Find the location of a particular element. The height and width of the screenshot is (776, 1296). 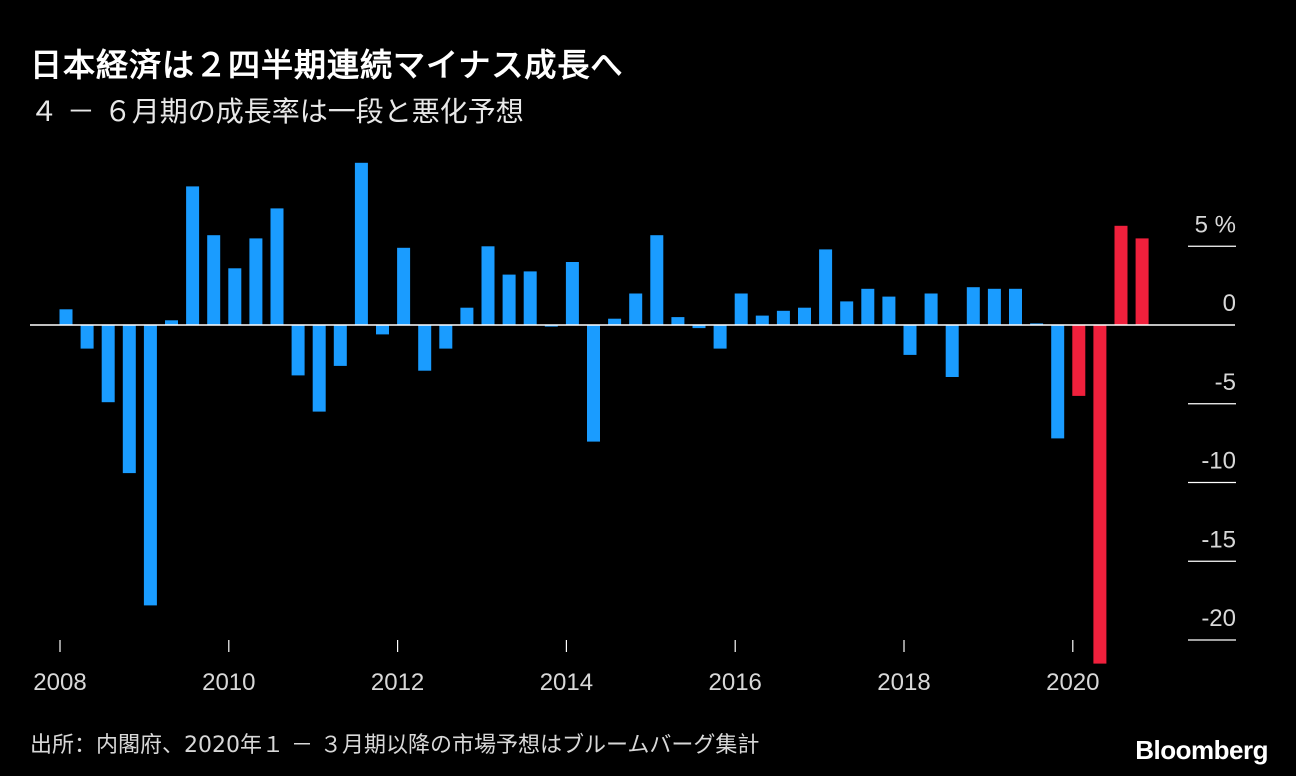

x-tick-label-1: 2010 is located at coordinates (228, 682).